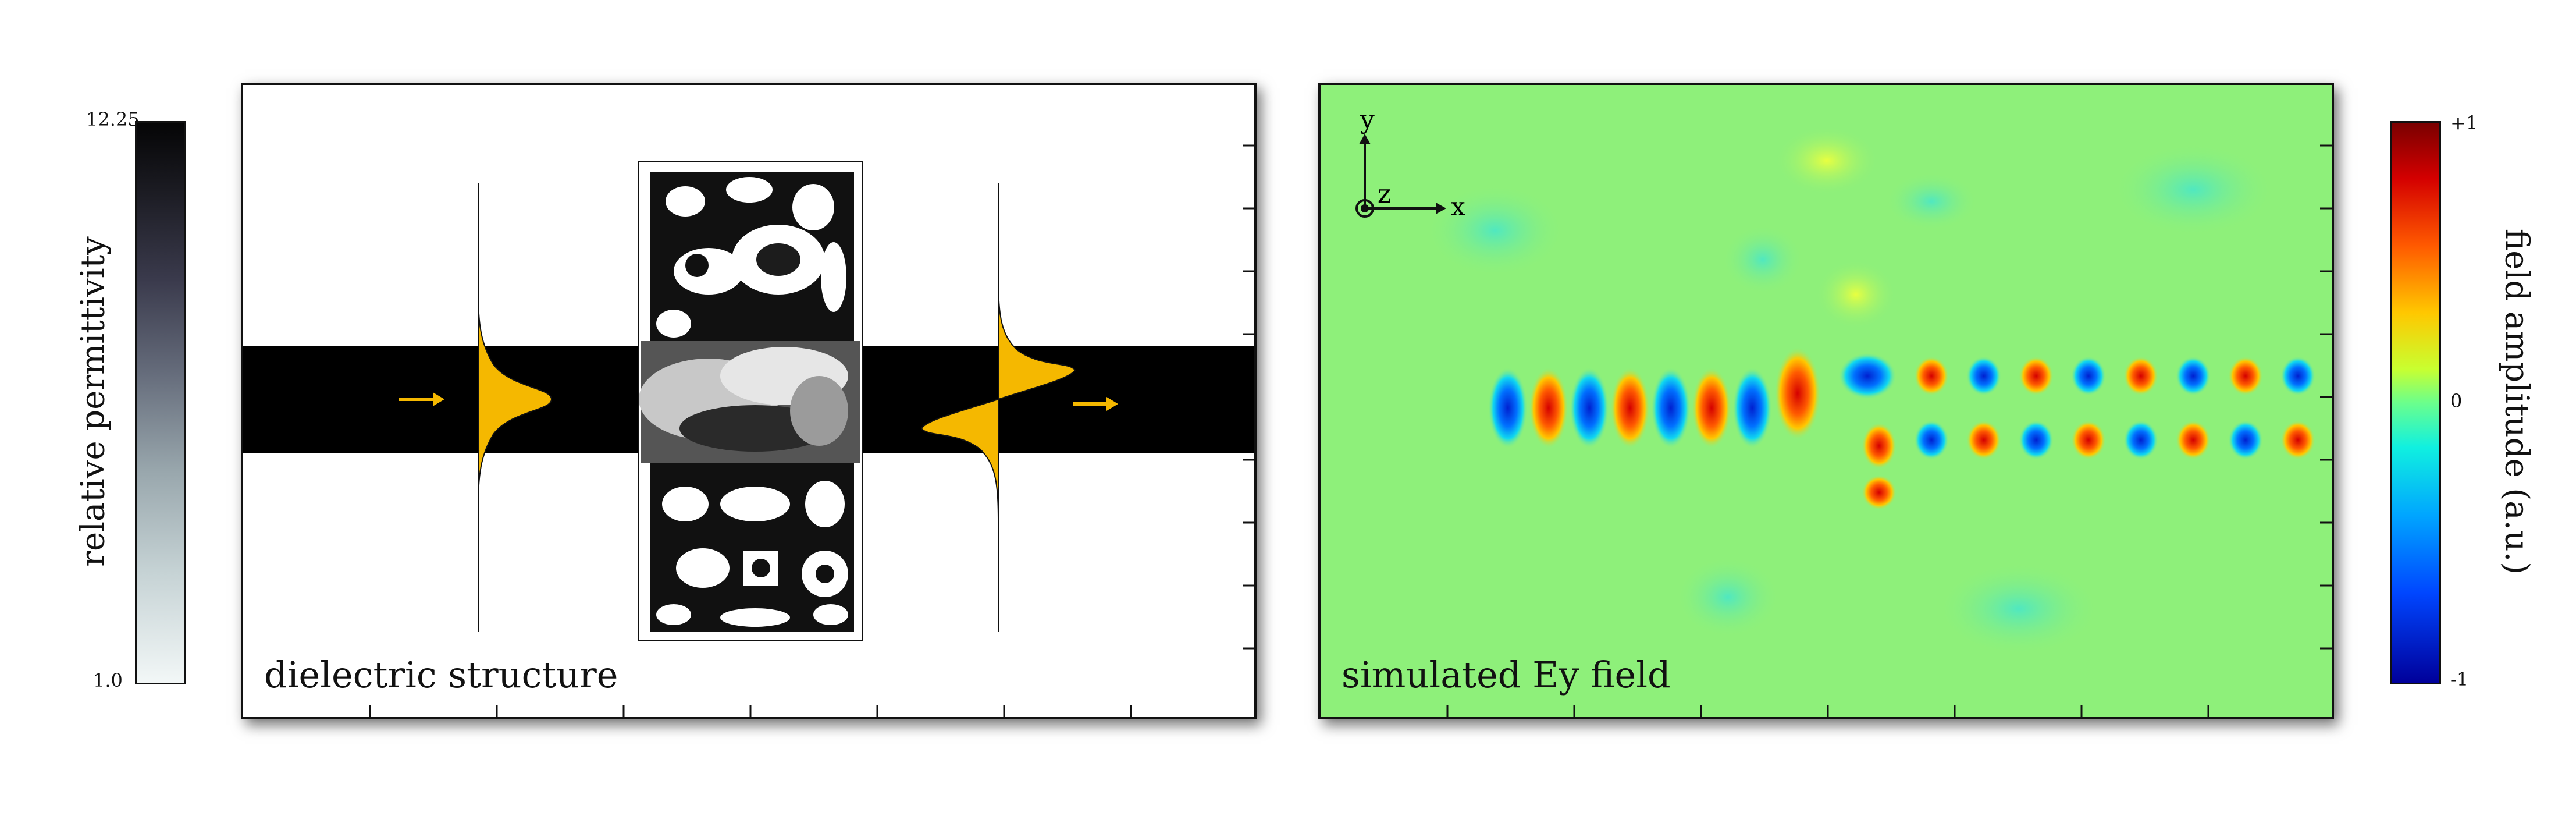  Describe the element at coordinates (1506, 675) in the screenshot. I see `simulated-field-caption: simulated Ey field` at that location.